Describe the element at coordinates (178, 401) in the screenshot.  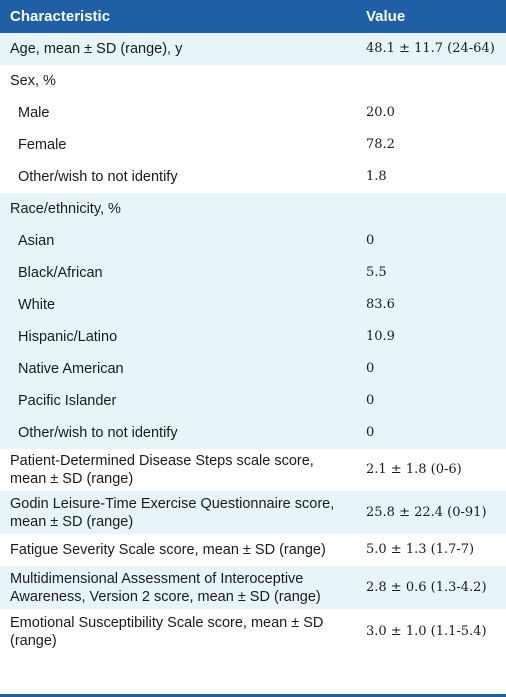
I see `row-label: Pacific Islander` at that location.